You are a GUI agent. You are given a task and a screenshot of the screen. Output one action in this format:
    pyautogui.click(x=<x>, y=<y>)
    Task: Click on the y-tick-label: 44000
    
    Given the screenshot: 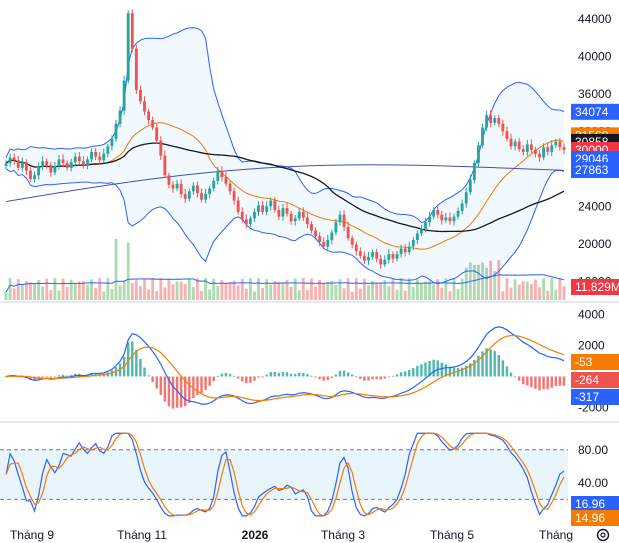 What is the action you would take?
    pyautogui.click(x=595, y=19)
    